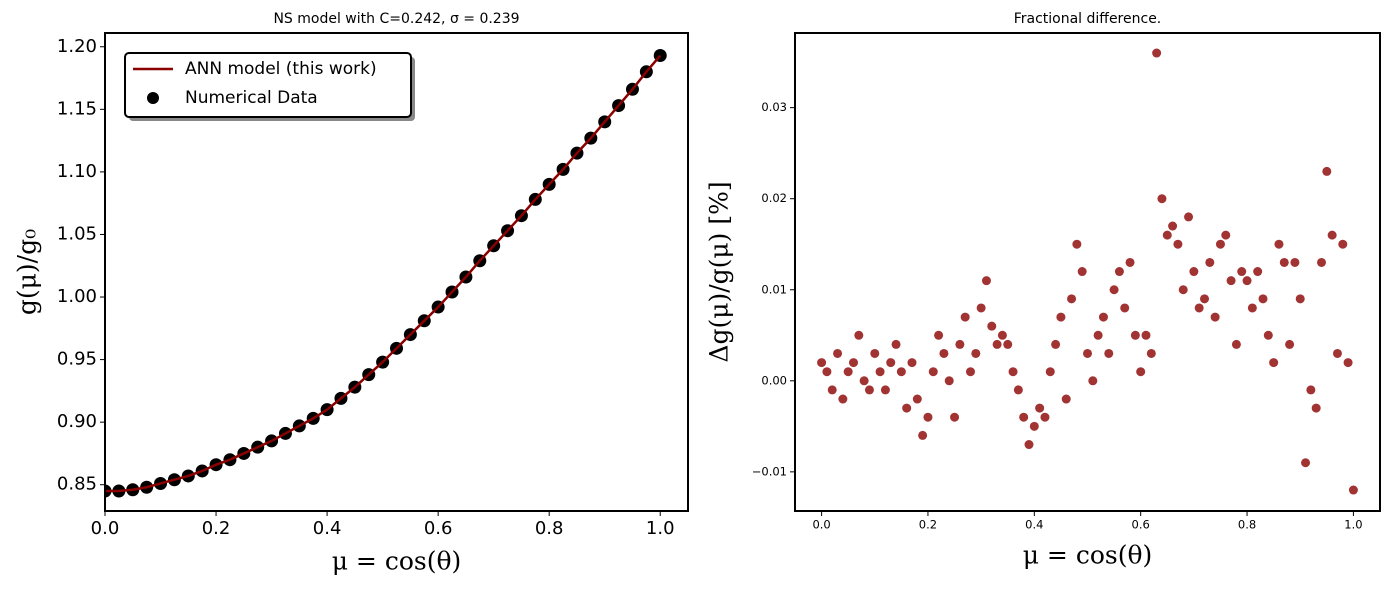  Describe the element at coordinates (1088, 19) in the screenshot. I see `chart-title: Fractional difference.` at that location.